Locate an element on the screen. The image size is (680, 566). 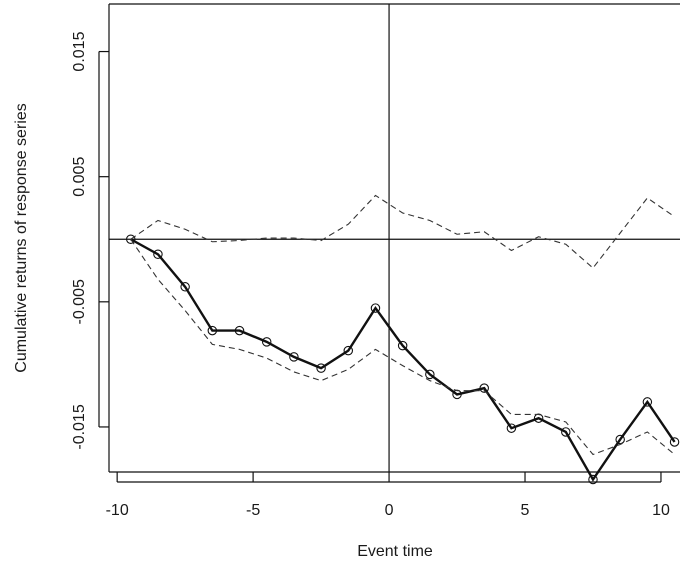
y-tick-label: -0.005 is located at coordinates (79, 301).